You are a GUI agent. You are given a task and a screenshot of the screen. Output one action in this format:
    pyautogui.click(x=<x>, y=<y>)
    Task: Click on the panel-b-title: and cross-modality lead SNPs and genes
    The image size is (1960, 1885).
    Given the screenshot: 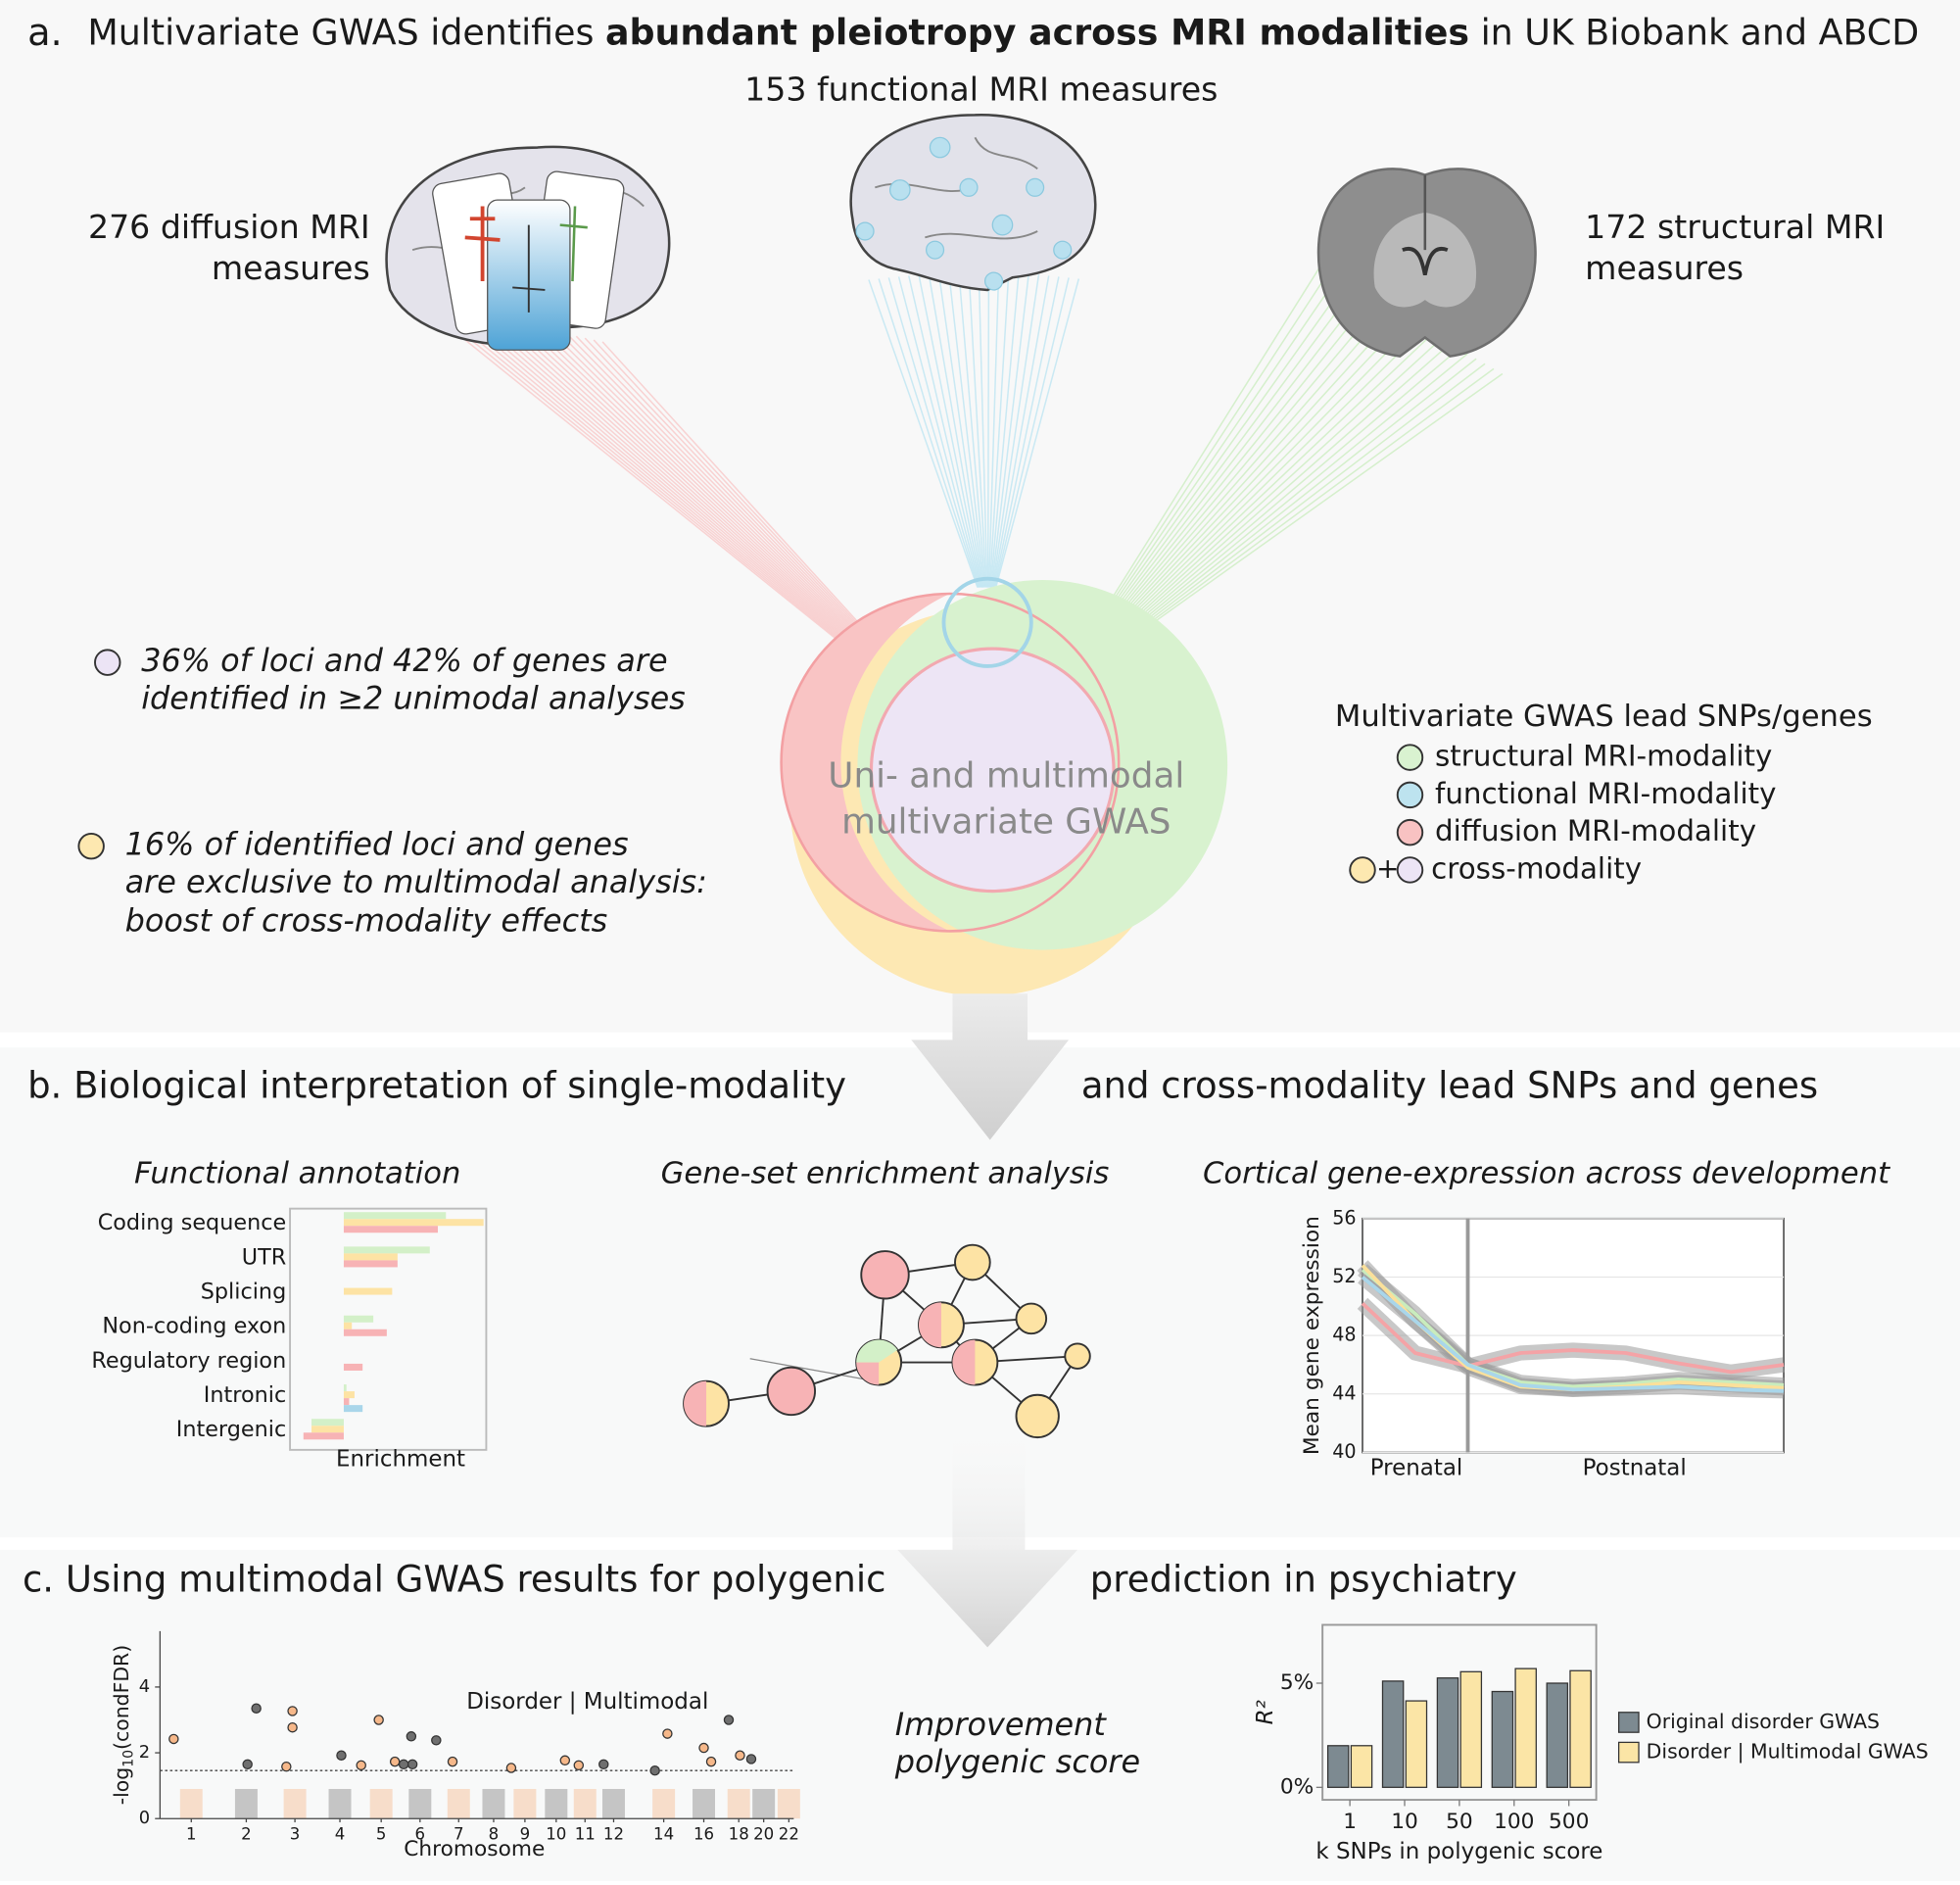 What is the action you would take?
    pyautogui.click(x=1450, y=1085)
    